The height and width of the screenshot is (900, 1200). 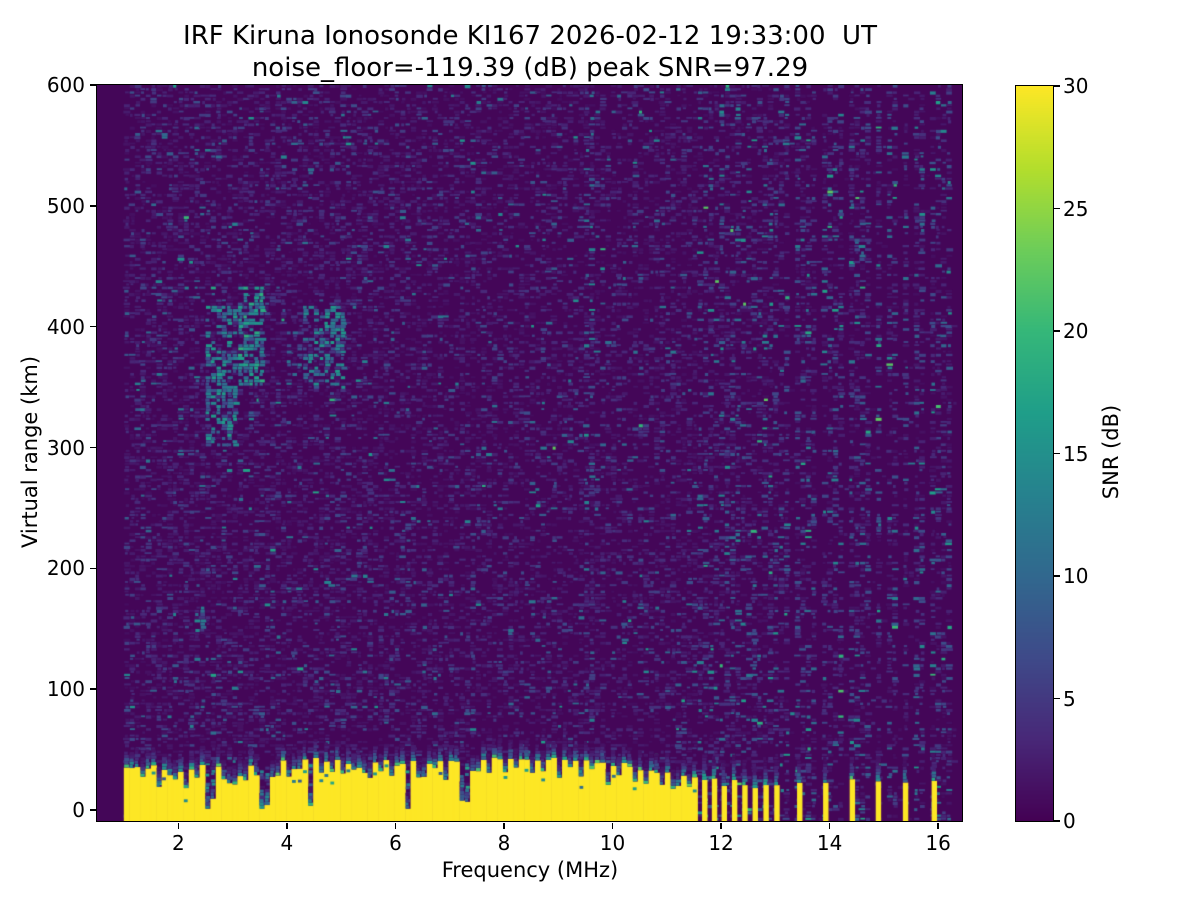 What do you see at coordinates (1076, 86) in the screenshot?
I see `colorbar-tick-label: 30` at bounding box center [1076, 86].